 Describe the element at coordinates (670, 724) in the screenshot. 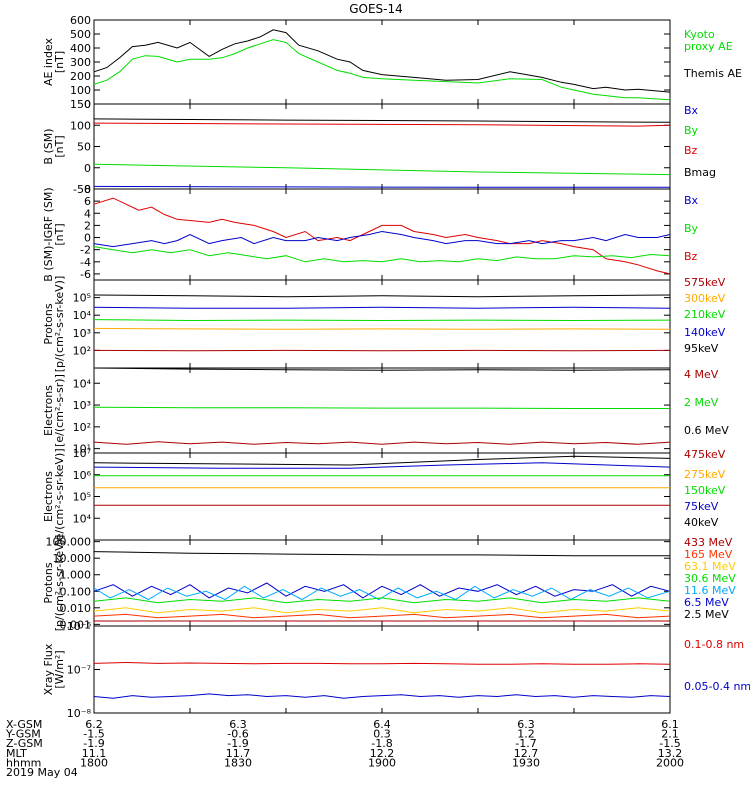

I see `orbit-value: 6.1` at that location.